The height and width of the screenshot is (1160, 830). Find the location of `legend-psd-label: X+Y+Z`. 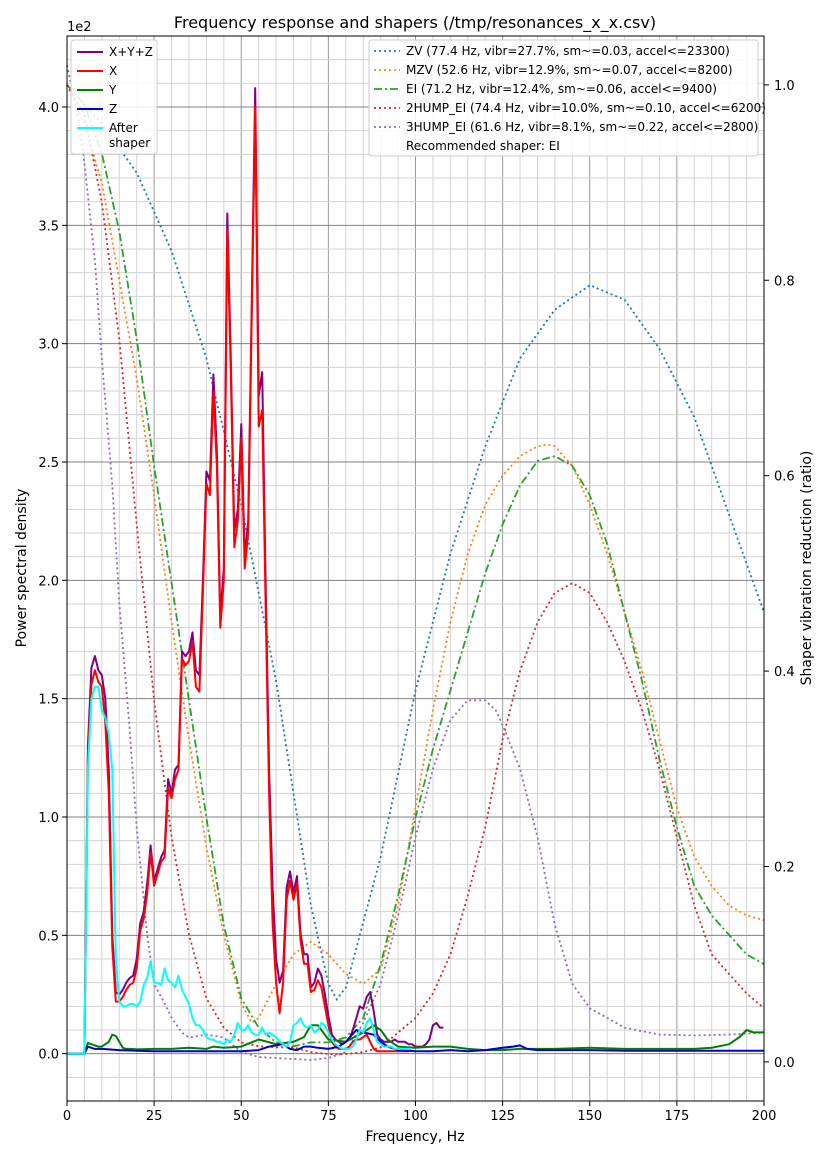

legend-psd-label: X+Y+Z is located at coordinates (131, 52).